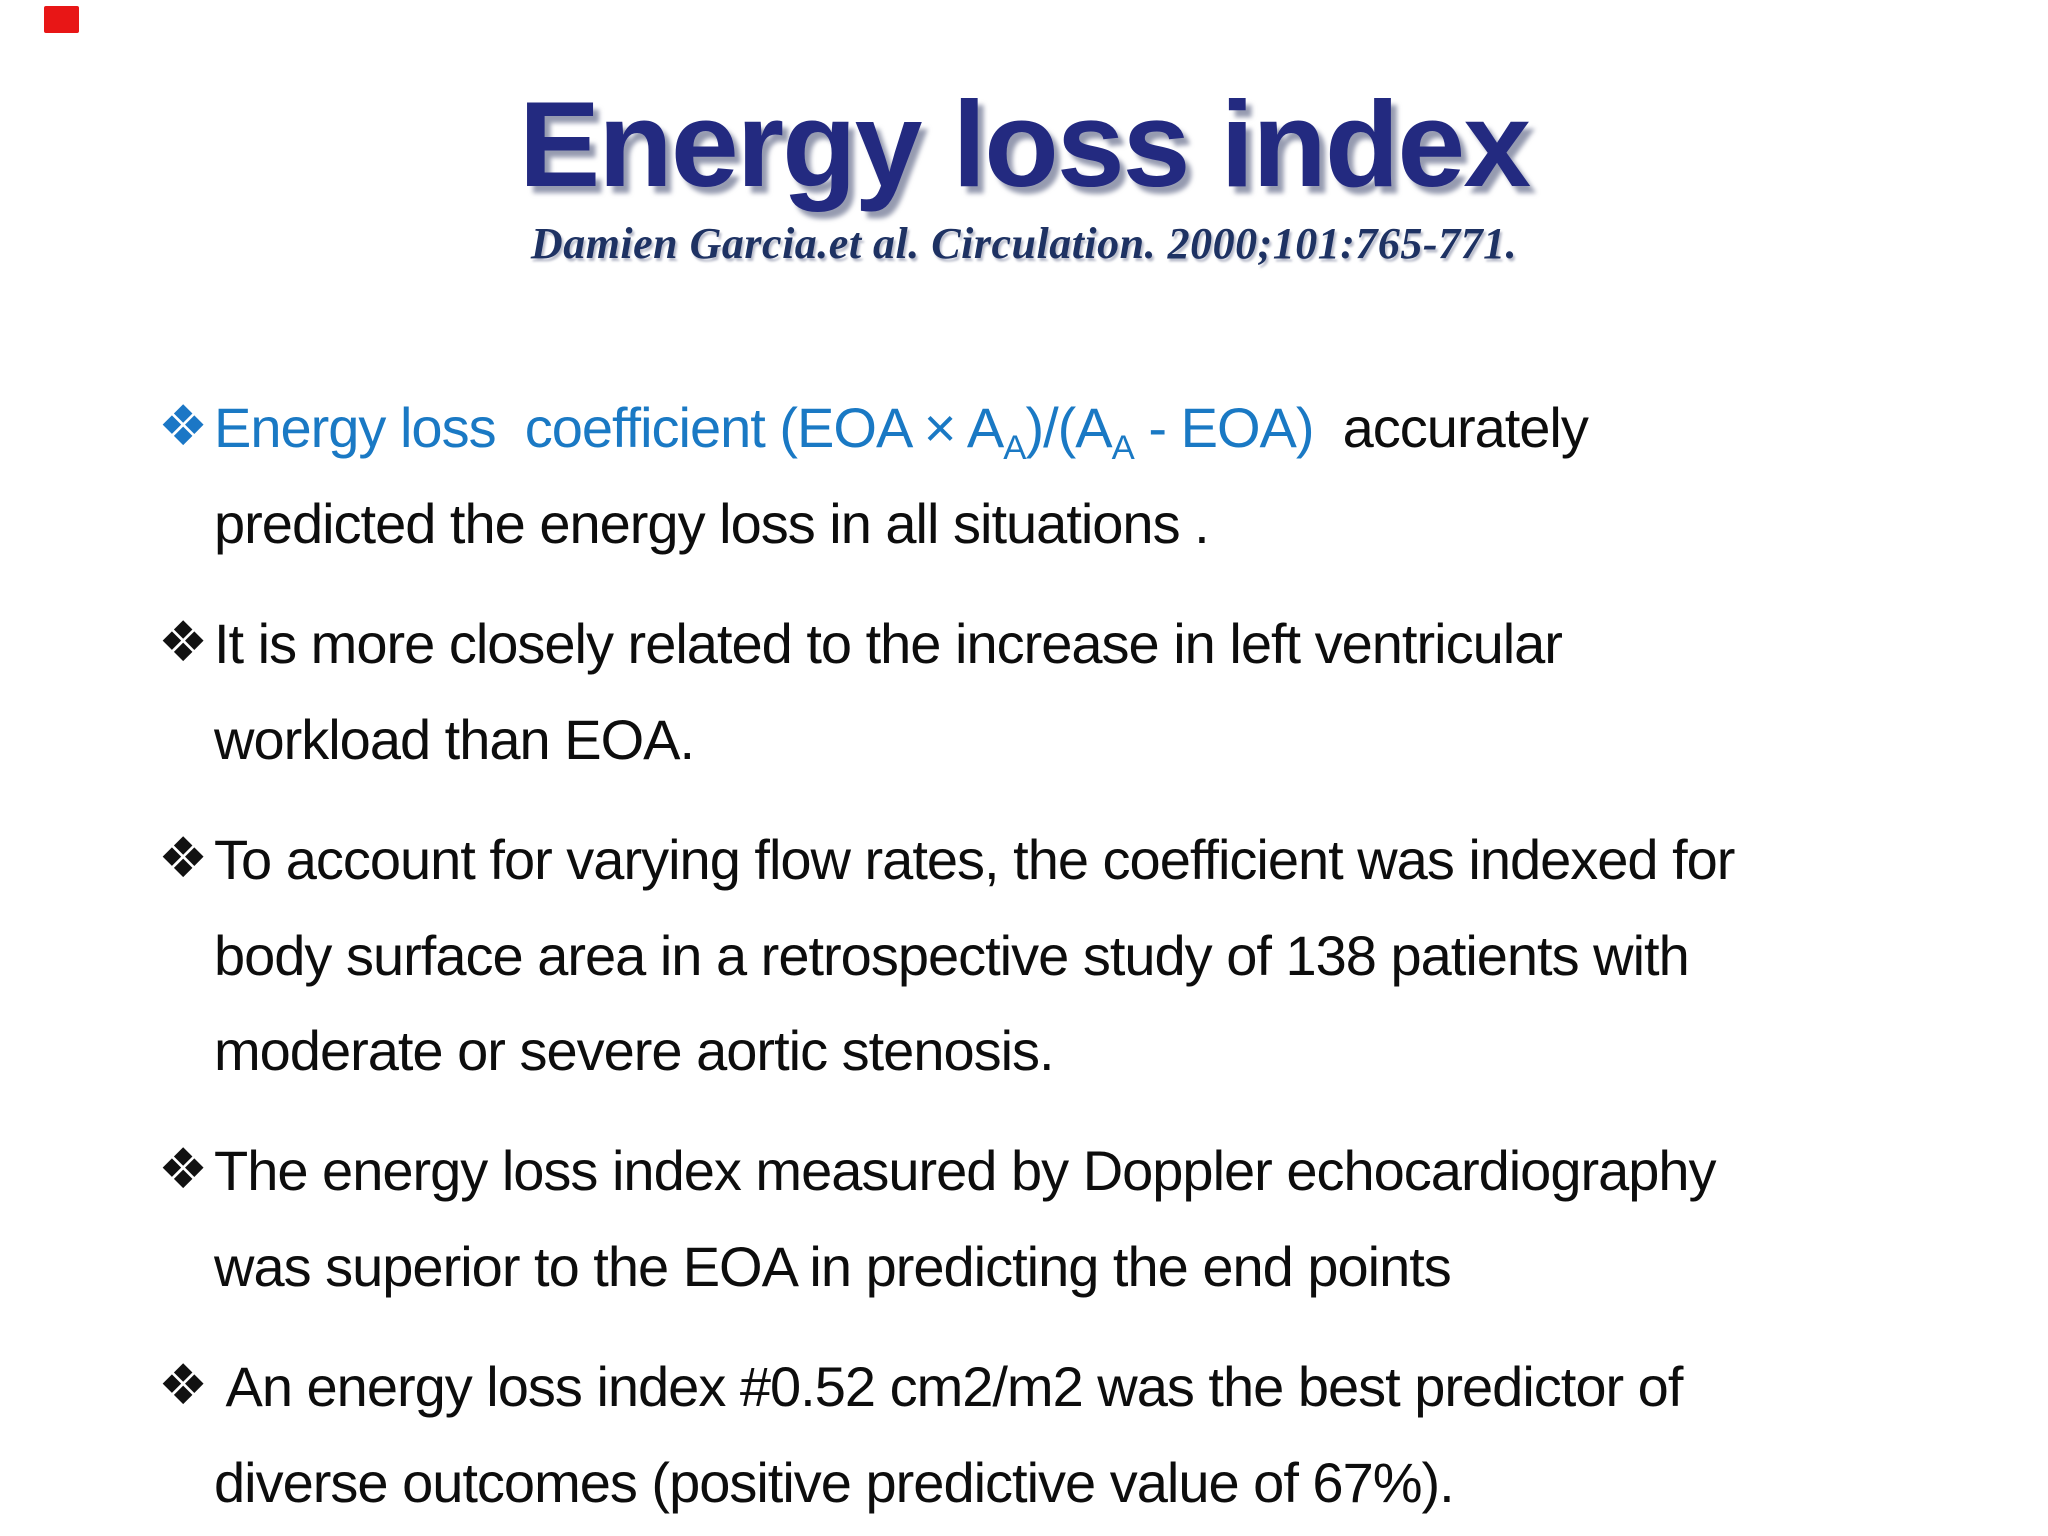  Describe the element at coordinates (609, 427) in the screenshot. I see `formula-part: Energy loss coefficient (EOA × A` at that location.